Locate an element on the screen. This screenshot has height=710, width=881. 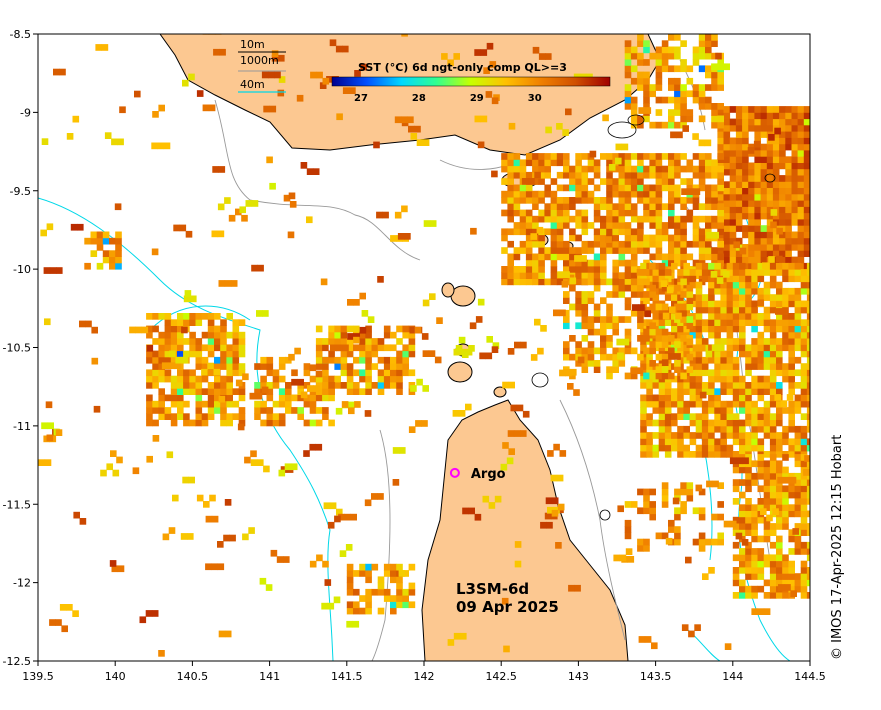
argo-float-icon is located at coordinates (454, 472).